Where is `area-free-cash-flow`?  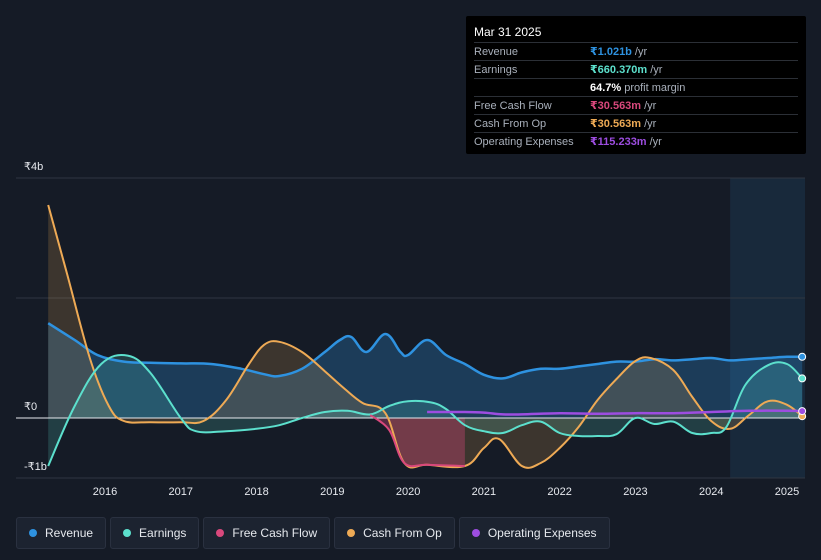 area-free-cash-flow is located at coordinates (417, 441).